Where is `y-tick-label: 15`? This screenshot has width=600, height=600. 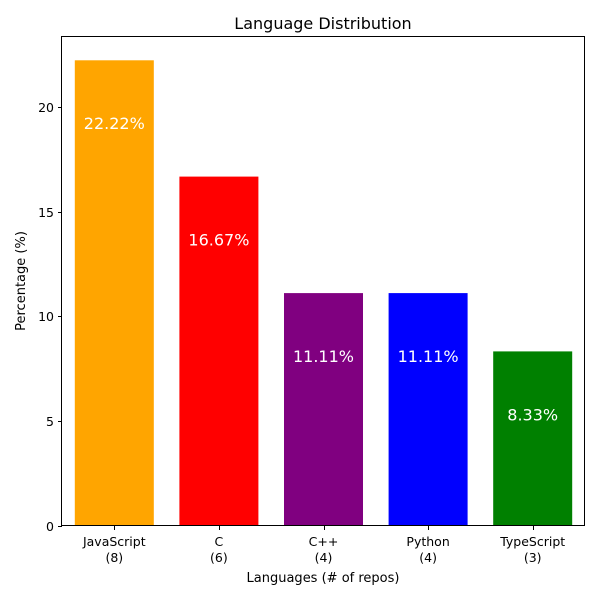 y-tick-label: 15 is located at coordinates (46, 212).